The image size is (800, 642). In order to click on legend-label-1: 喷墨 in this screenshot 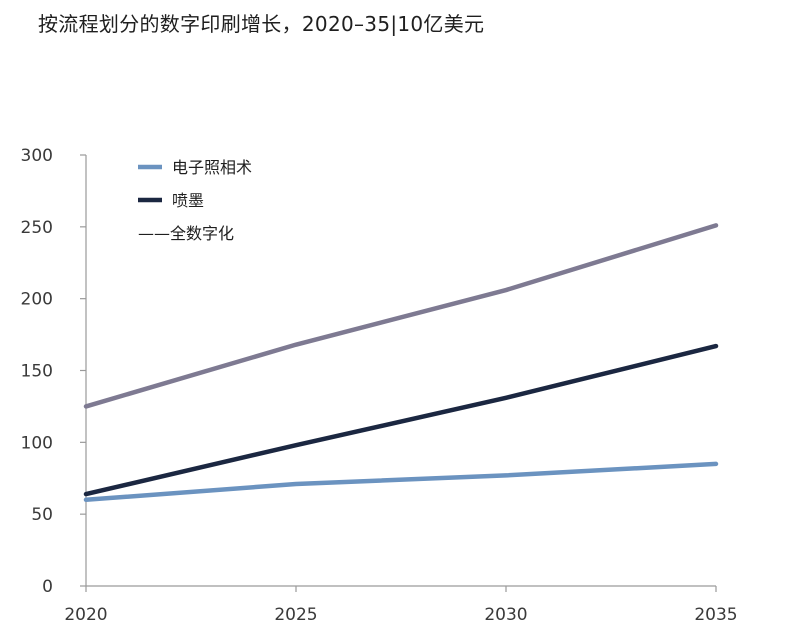, I will do `click(188, 200)`.